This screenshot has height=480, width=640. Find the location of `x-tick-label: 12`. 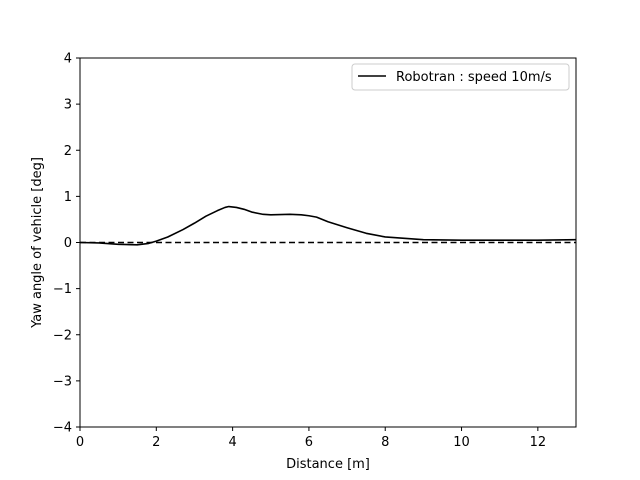

x-tick-label: 12 is located at coordinates (538, 442).